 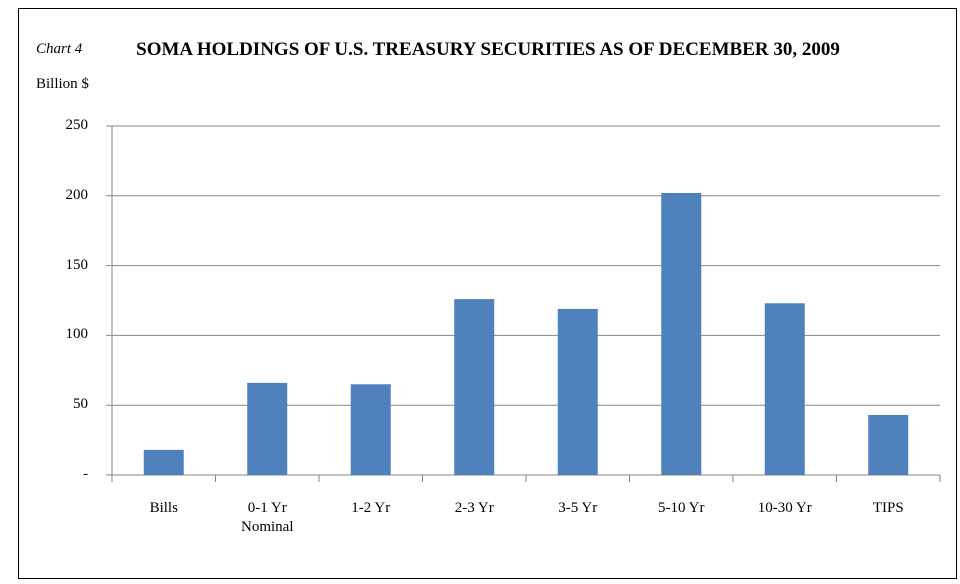 What do you see at coordinates (80, 404) in the screenshot?
I see `y-tick-label: 50` at bounding box center [80, 404].